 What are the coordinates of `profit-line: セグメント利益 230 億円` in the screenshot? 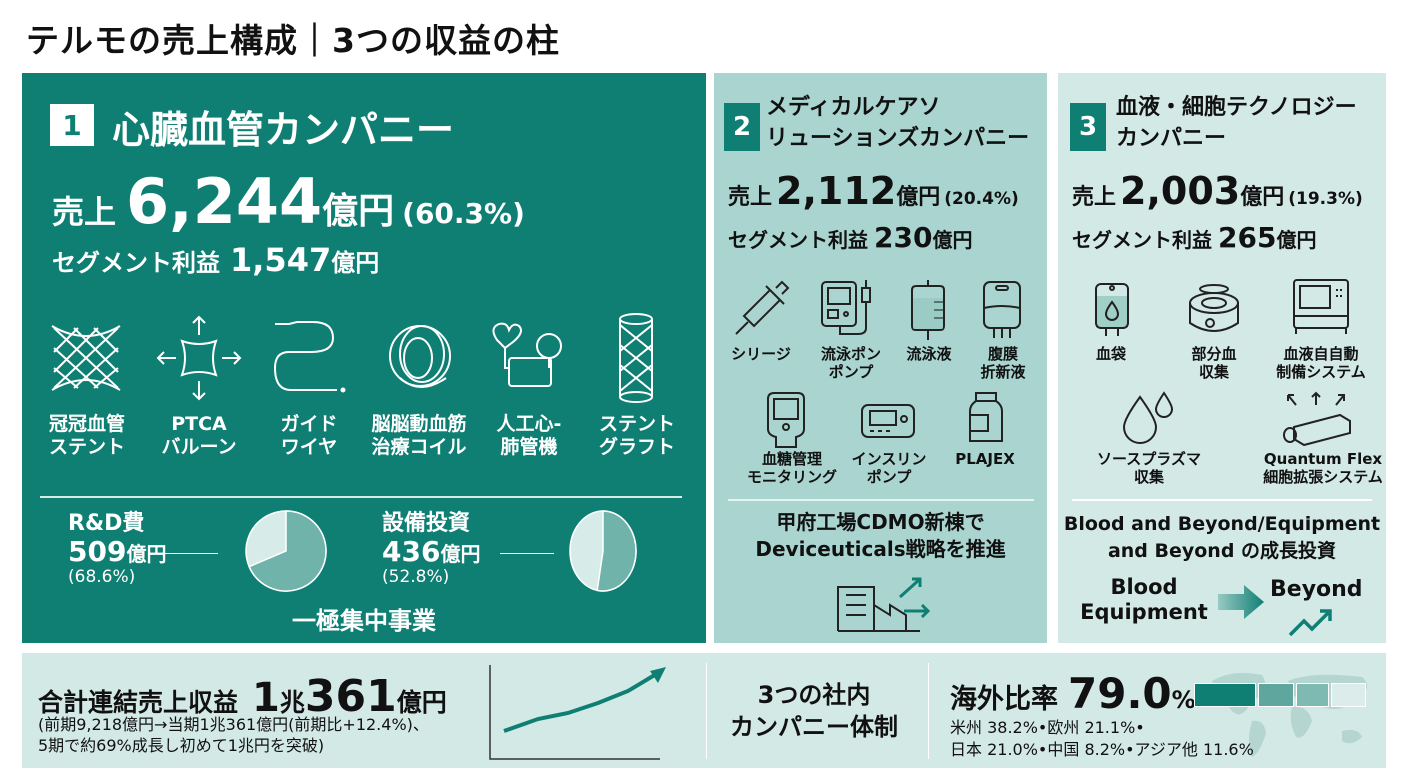 It's located at (850, 237).